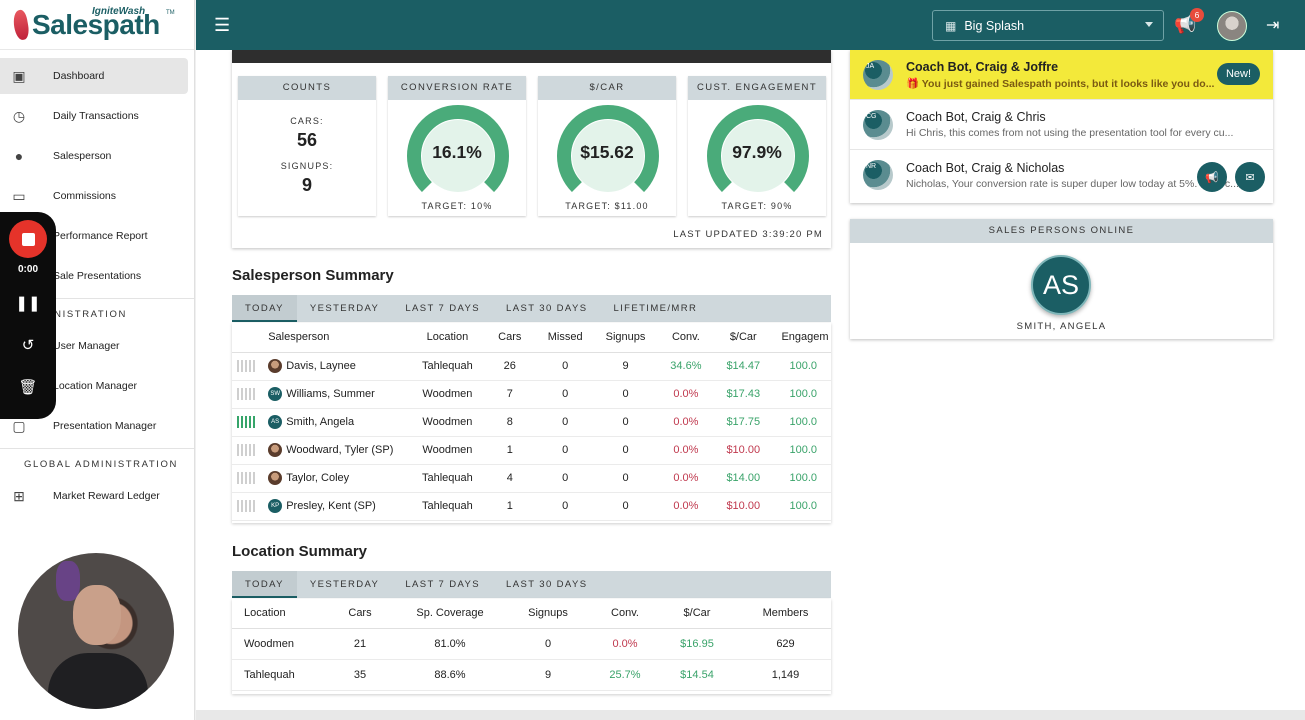  What do you see at coordinates (607, 152) in the screenshot?
I see `gauge-value: $15.62` at bounding box center [607, 152].